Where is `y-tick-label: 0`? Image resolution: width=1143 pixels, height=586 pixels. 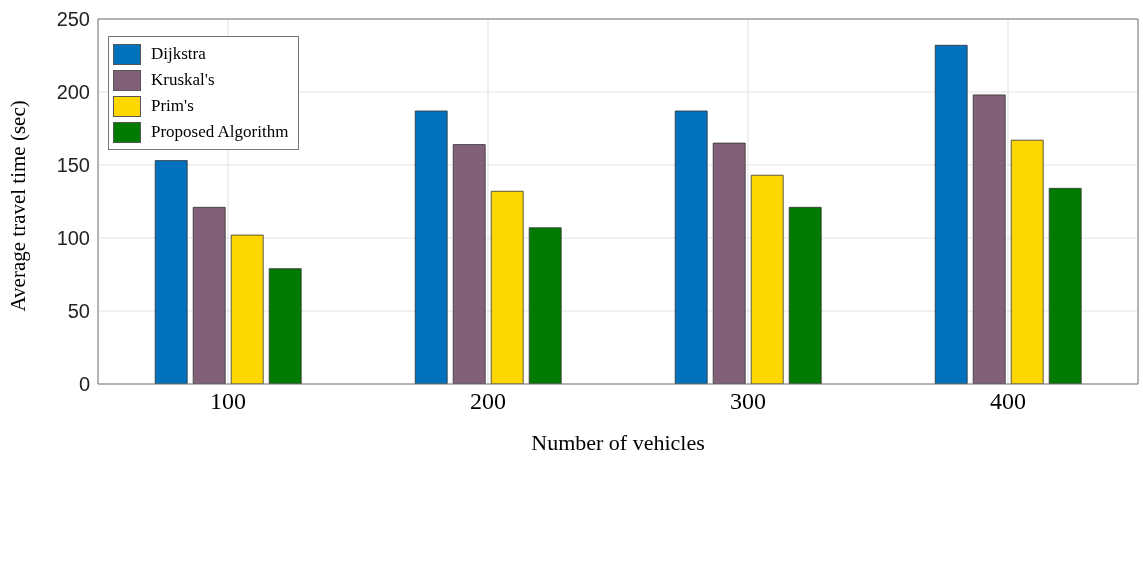 y-tick-label: 0 is located at coordinates (84, 384).